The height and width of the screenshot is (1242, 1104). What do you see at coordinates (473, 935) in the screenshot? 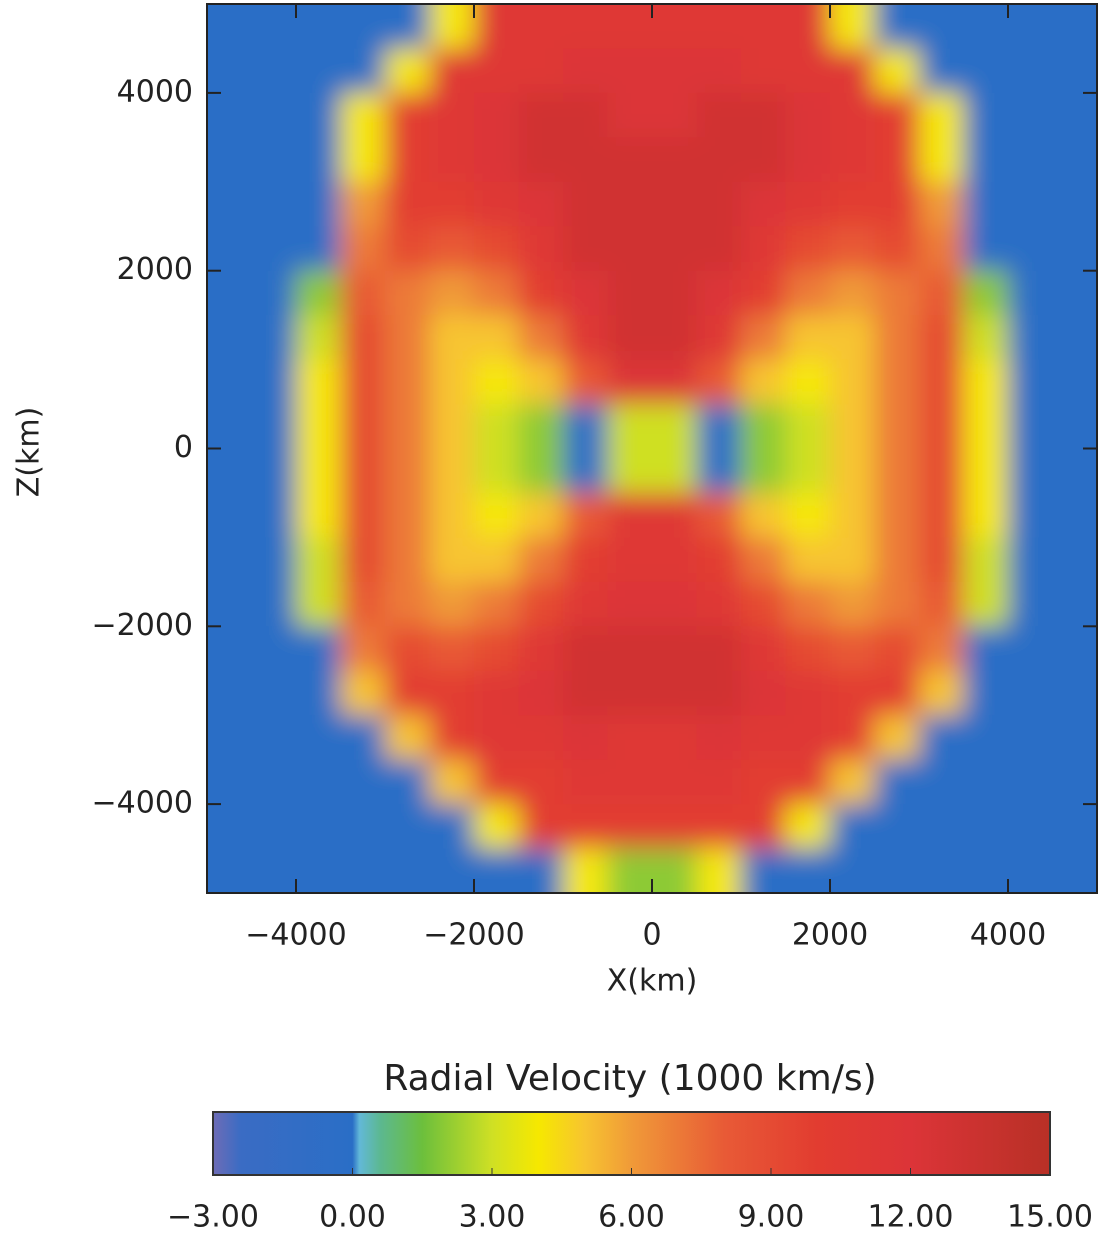
I see `x-tick-label: −2000` at bounding box center [473, 935].